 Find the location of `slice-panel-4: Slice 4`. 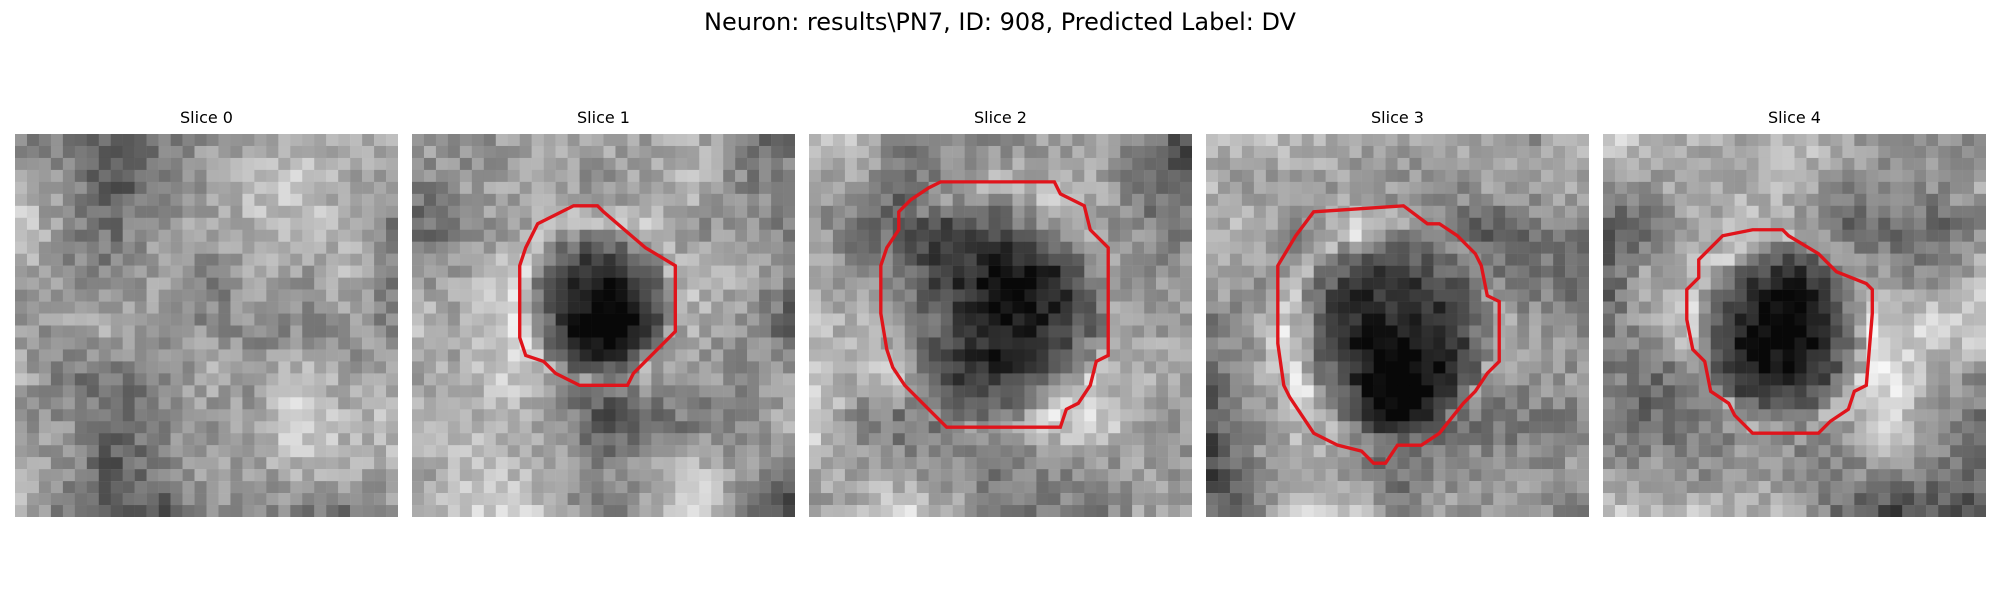

slice-panel-4: Slice 4 is located at coordinates (1794, 314).